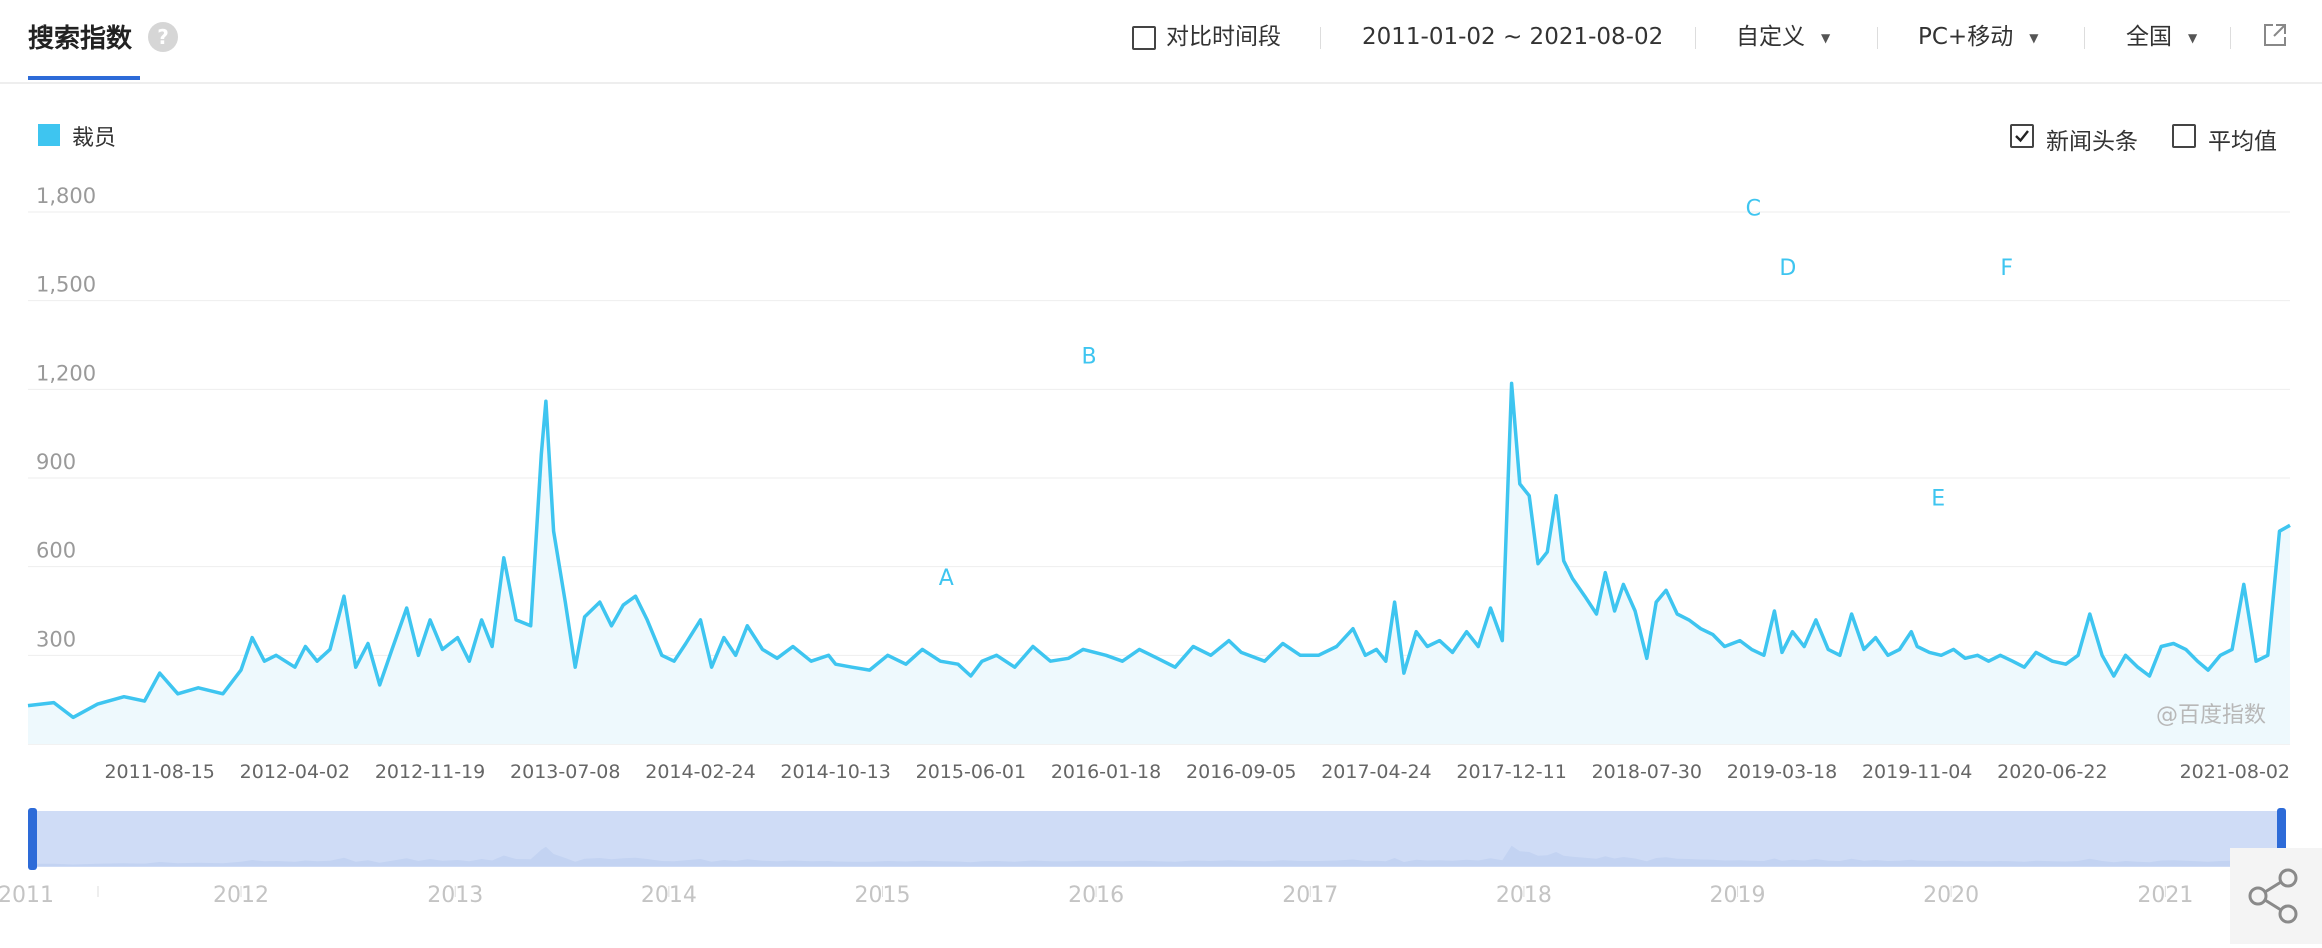 Image resolution: width=2322 pixels, height=948 pixels. Describe the element at coordinates (1966, 37) in the screenshot. I see `device-select-value: PC+移动` at that location.